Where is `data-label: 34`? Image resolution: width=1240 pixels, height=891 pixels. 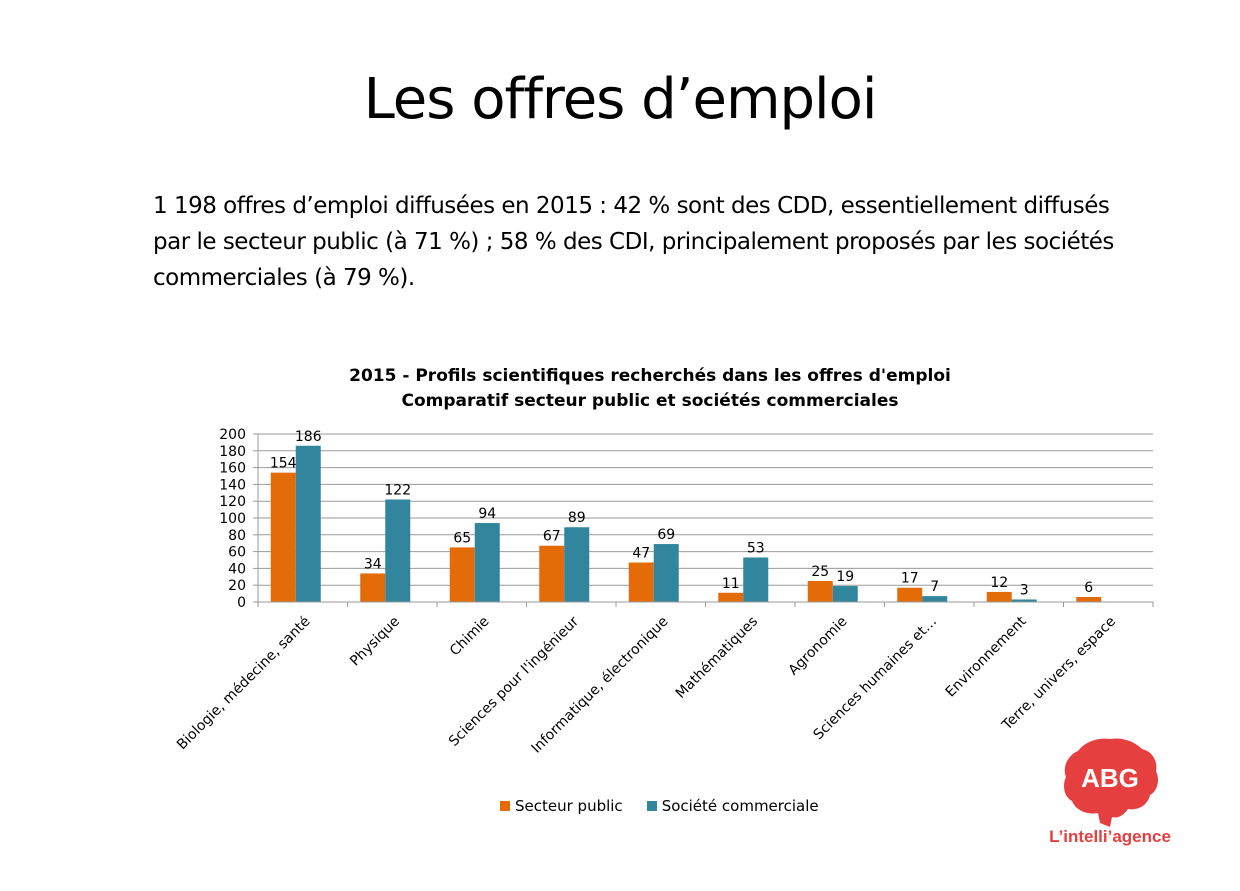 data-label: 34 is located at coordinates (373, 564).